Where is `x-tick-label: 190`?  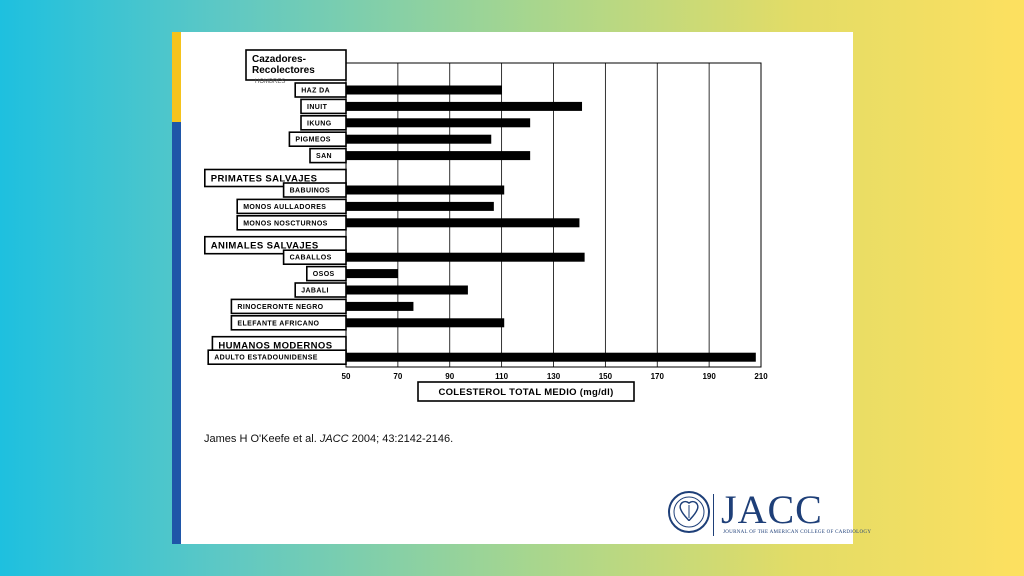
x-tick-label: 190 is located at coordinates (709, 376).